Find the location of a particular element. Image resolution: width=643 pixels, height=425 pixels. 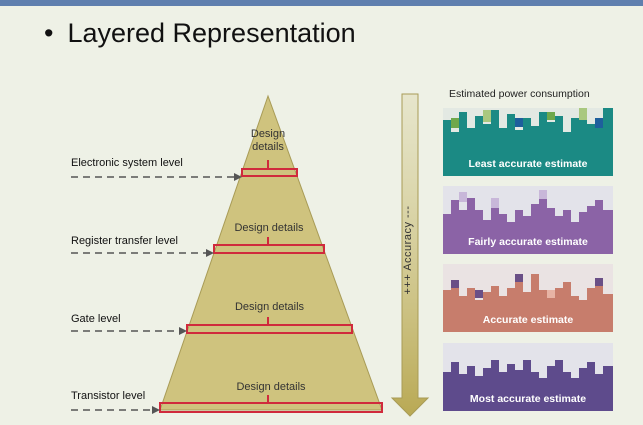

design-details-top-line1: Design is located at coordinates (268, 134).